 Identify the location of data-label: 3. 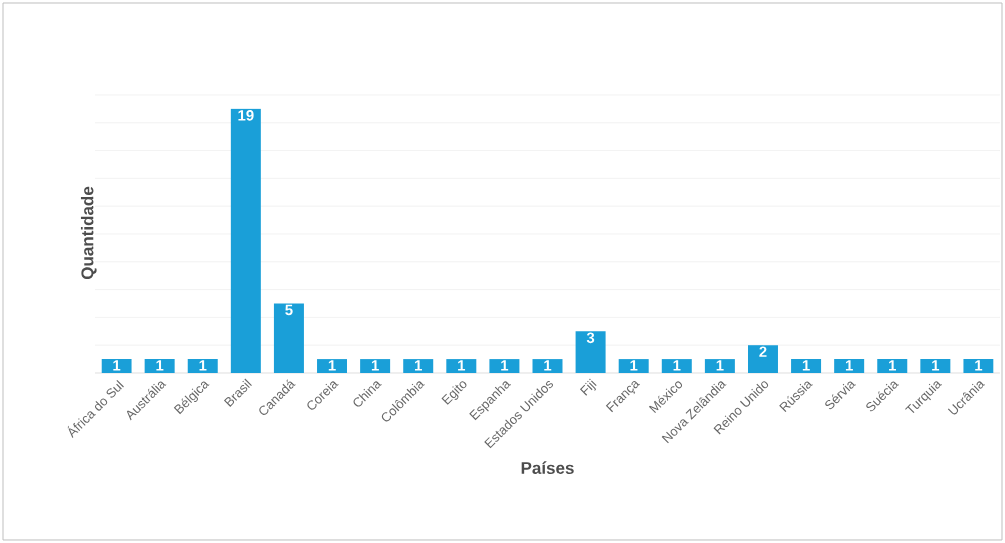
(590, 338).